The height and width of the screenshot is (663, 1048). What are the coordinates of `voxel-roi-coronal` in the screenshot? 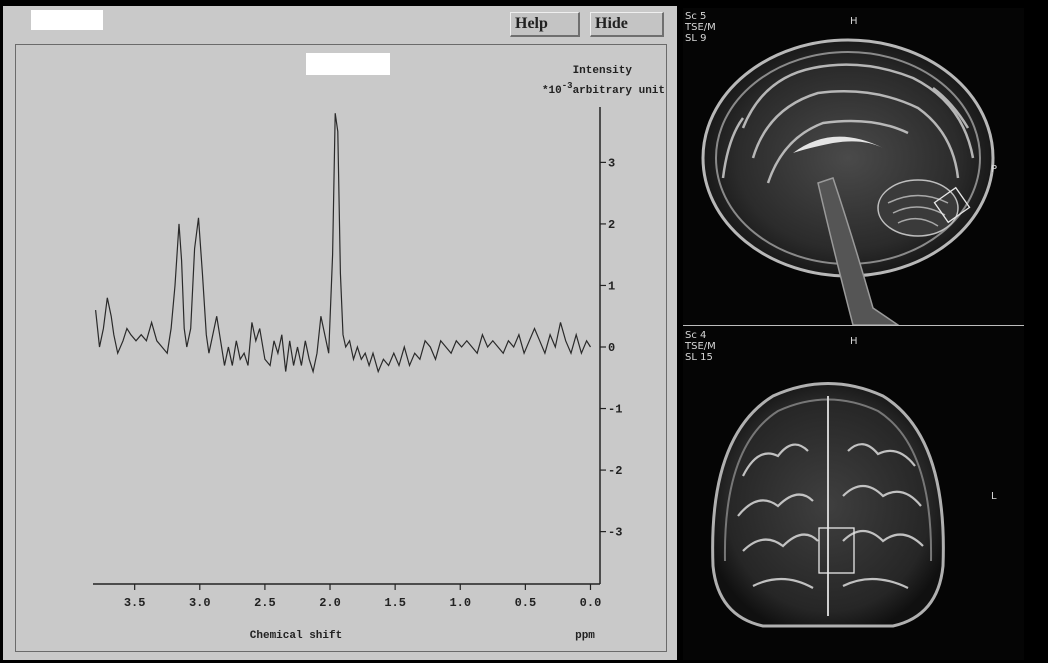 It's located at (836, 550).